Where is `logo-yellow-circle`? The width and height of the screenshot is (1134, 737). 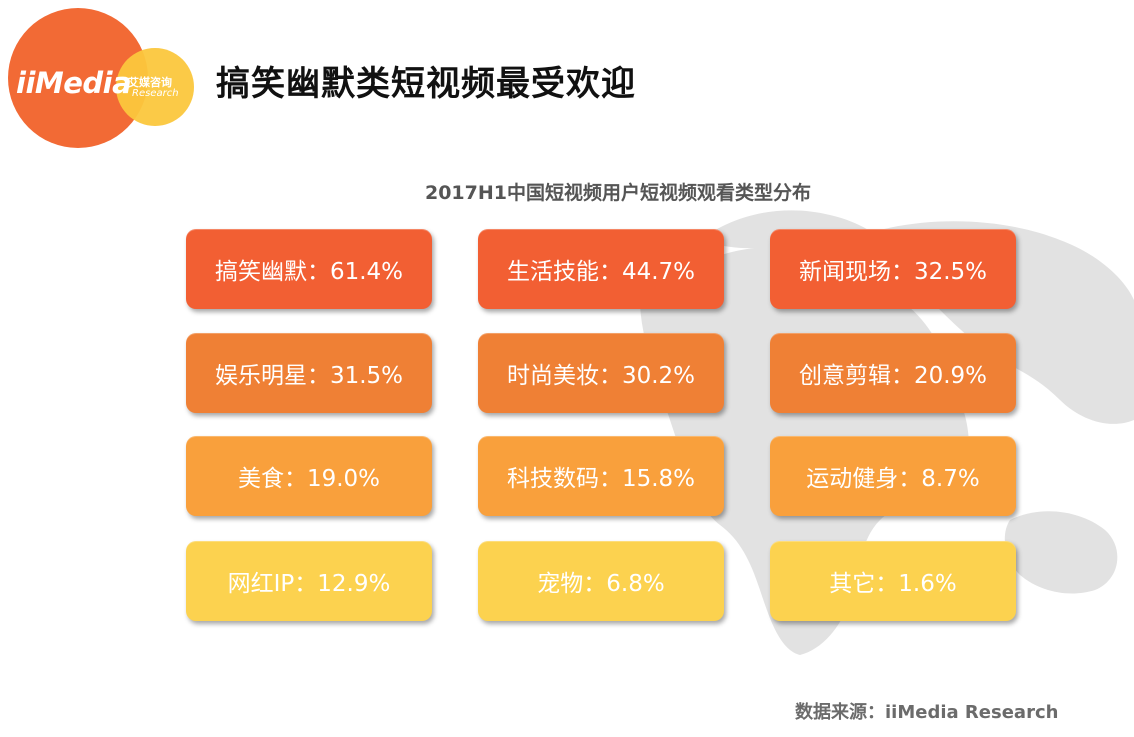
logo-yellow-circle is located at coordinates (155, 87).